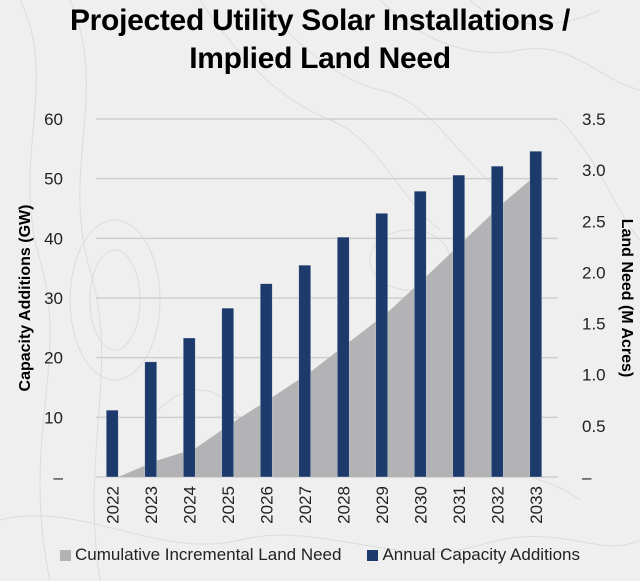 Image resolution: width=640 pixels, height=581 pixels. What do you see at coordinates (53, 358) in the screenshot?
I see `y-tick-label: 20` at bounding box center [53, 358].